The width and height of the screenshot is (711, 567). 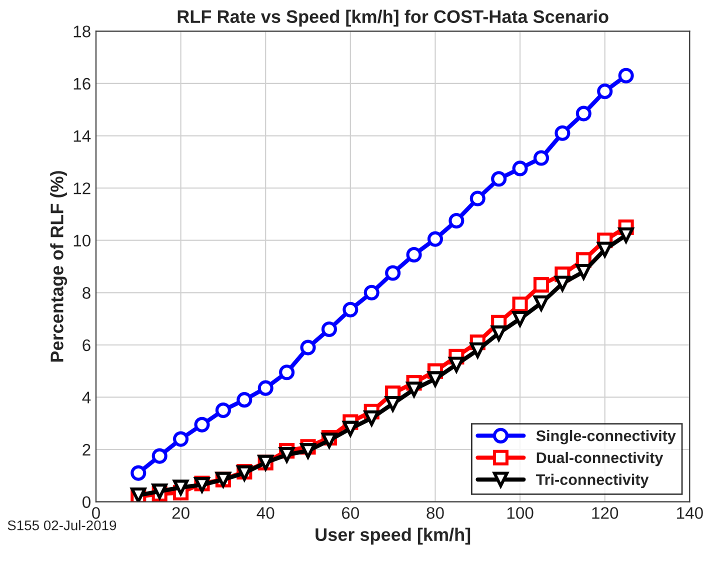 What do you see at coordinates (96, 513) in the screenshot?
I see `x-tick-label: 0` at bounding box center [96, 513].